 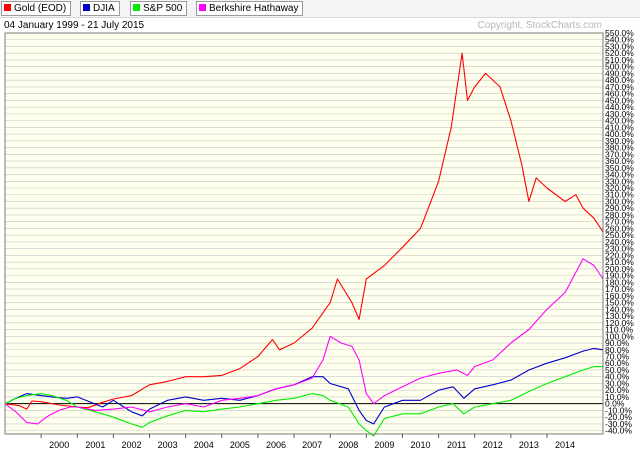 What do you see at coordinates (619, 296) in the screenshot?
I see `y-tick-label: 160.0%` at bounding box center [619, 296].